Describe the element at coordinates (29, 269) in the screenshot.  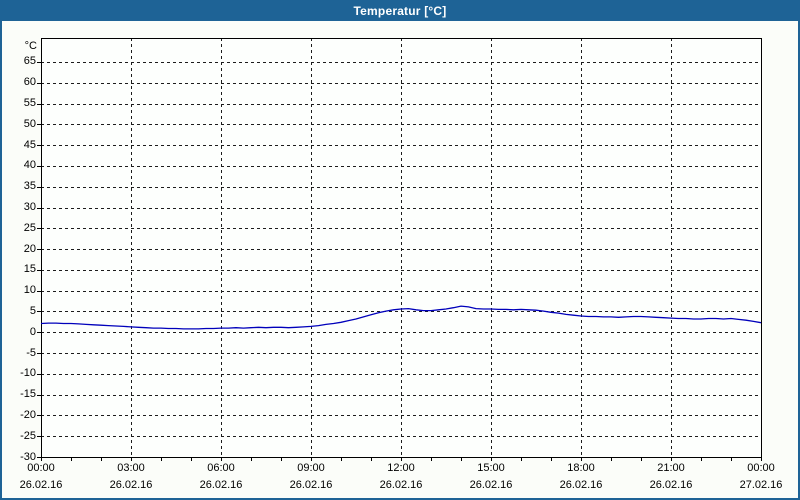
I see `y-axis-tick-label: 15` at that location.